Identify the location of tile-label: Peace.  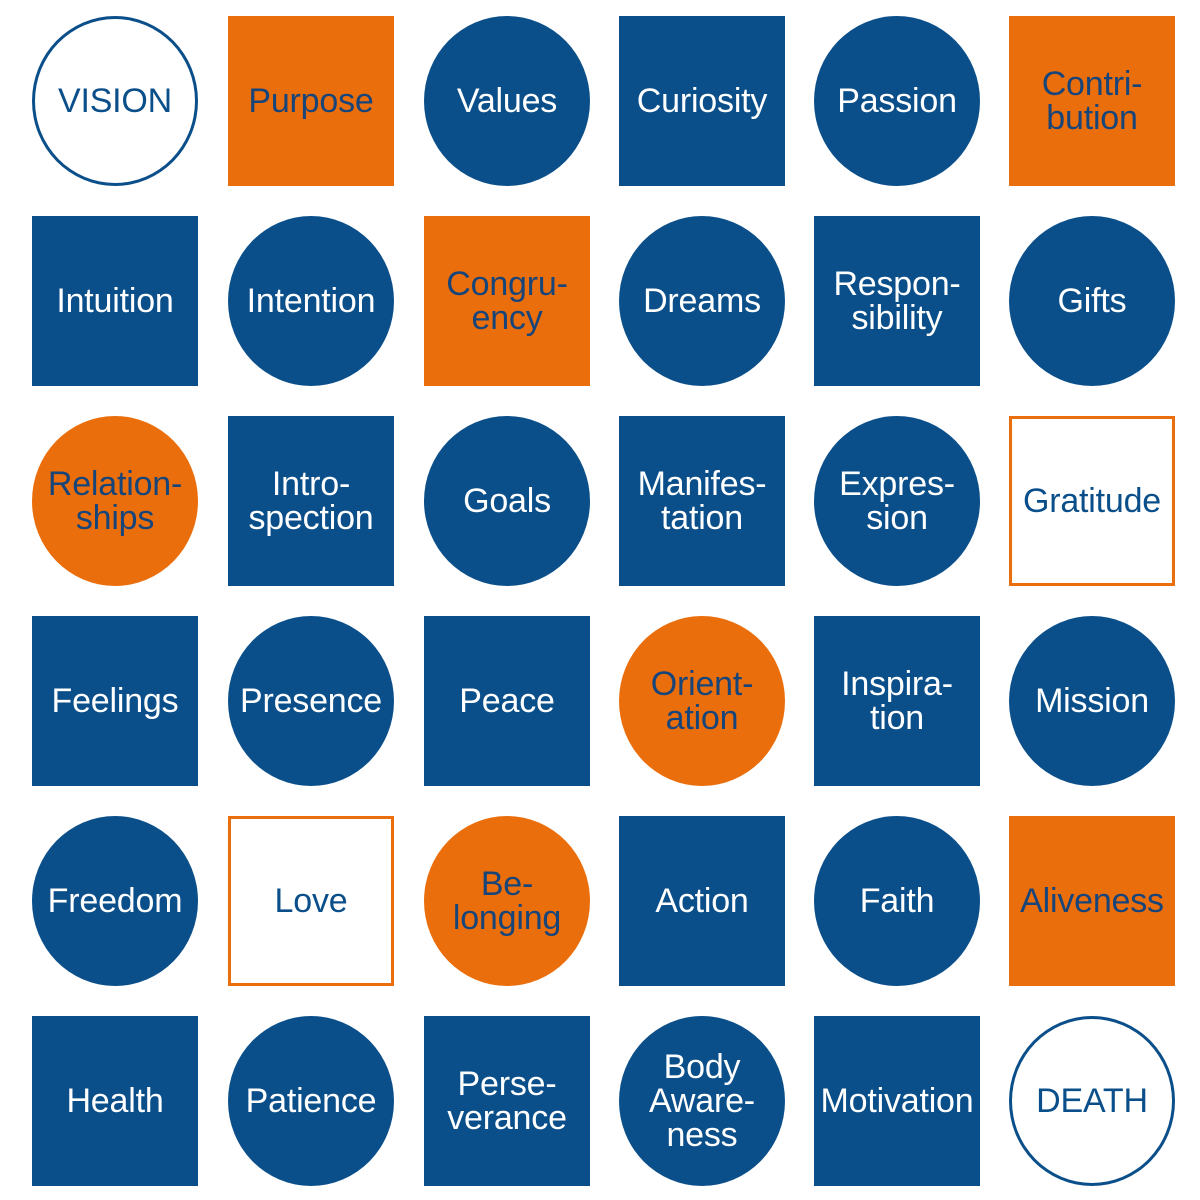
(507, 701).